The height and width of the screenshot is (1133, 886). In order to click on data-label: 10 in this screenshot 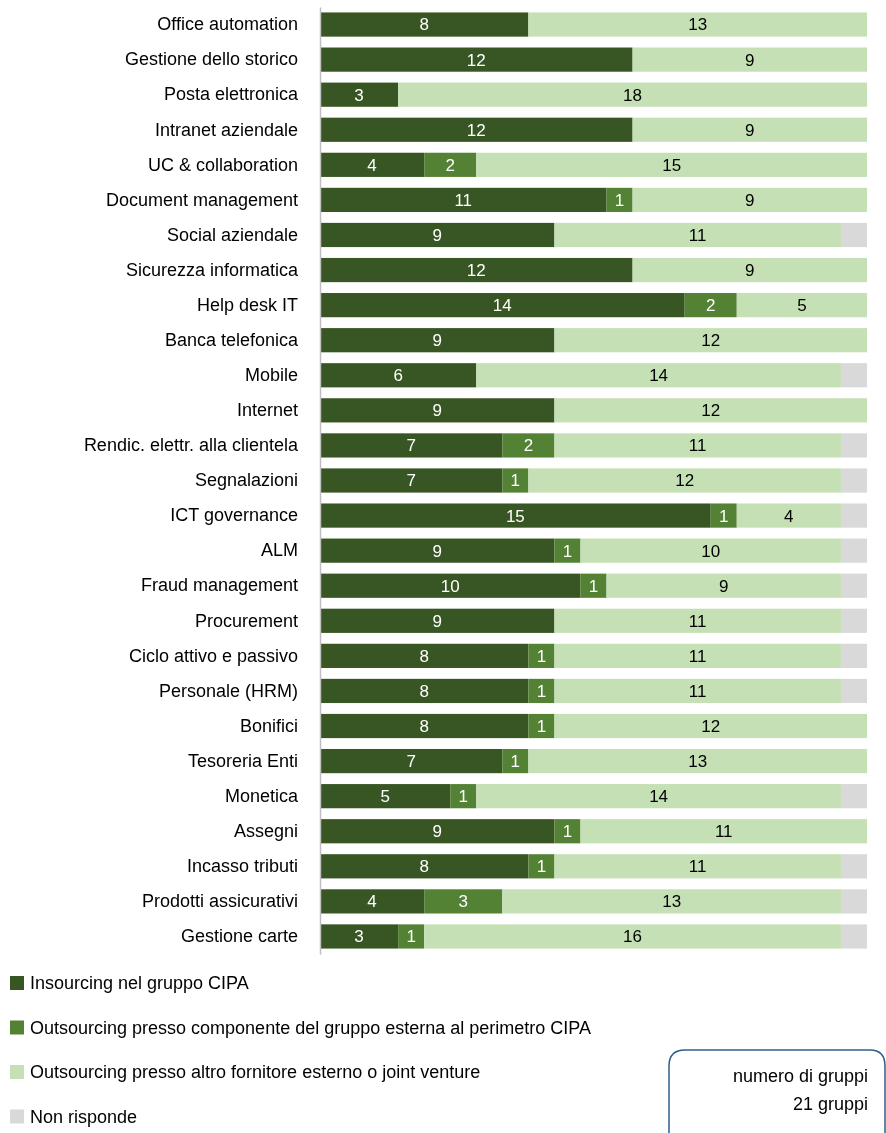, I will do `click(711, 551)`.